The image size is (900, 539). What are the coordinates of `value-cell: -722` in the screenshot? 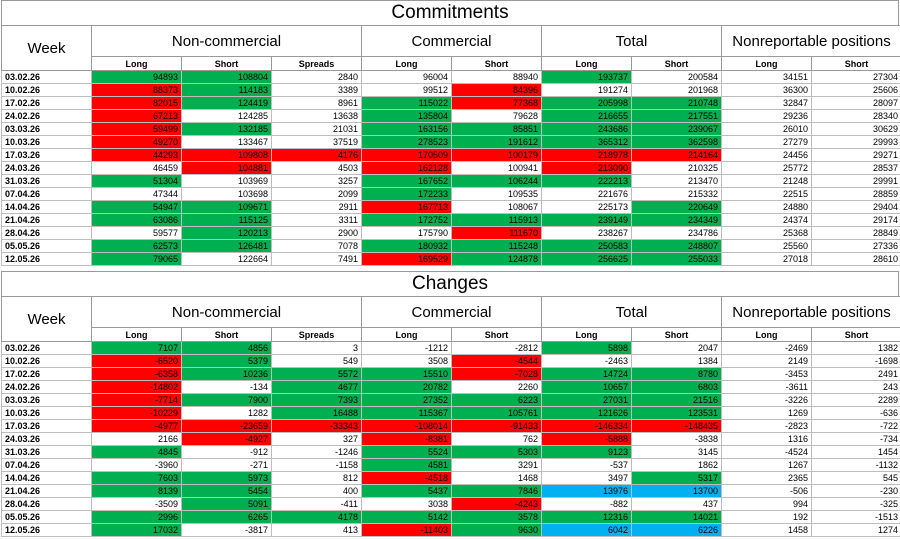 It's located at (855, 426).